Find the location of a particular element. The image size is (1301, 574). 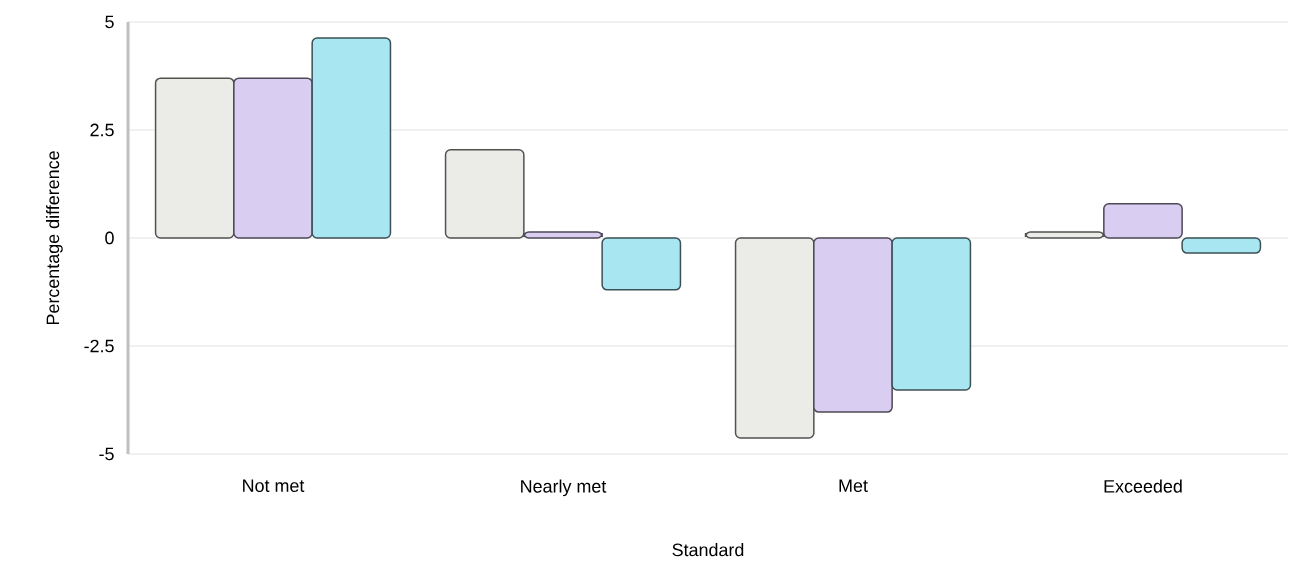

y-tick-label: -2.5 is located at coordinates (99, 346).